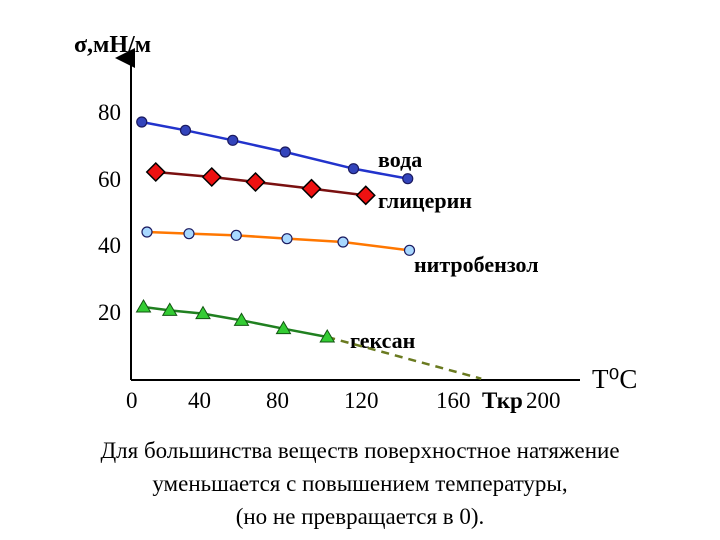 This screenshot has height=540, width=720. I want to click on series-label-glitserin: глицерин, so click(425, 200).